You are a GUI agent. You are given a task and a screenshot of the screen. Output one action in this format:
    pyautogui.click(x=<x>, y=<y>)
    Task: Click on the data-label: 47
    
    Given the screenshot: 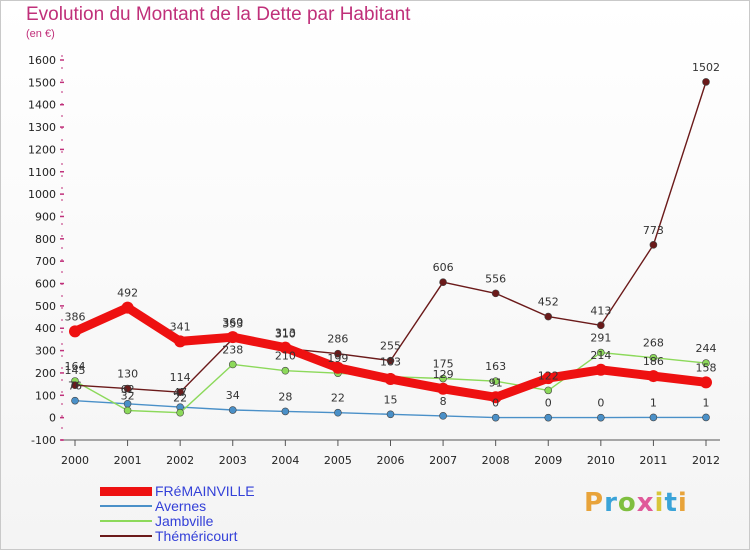 What is the action you would take?
    pyautogui.click(x=180, y=392)
    